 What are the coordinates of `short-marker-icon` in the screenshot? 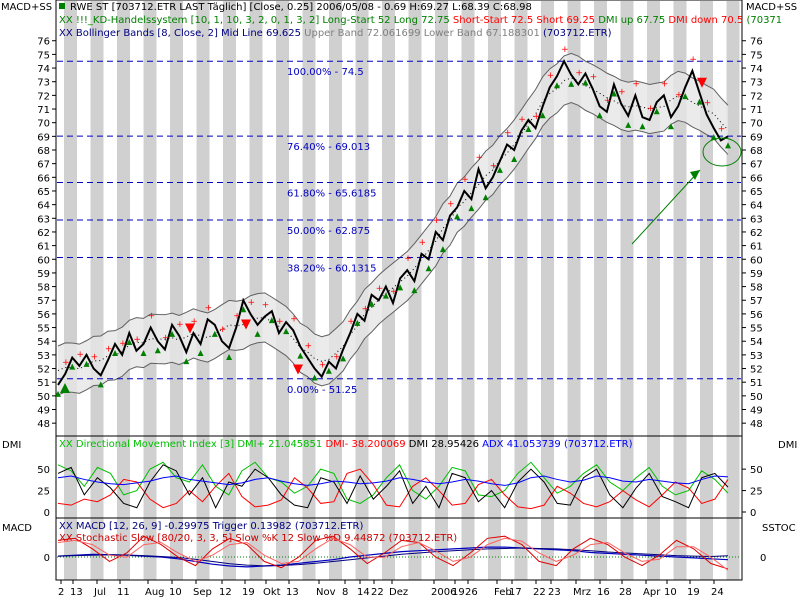 It's located at (190, 328).